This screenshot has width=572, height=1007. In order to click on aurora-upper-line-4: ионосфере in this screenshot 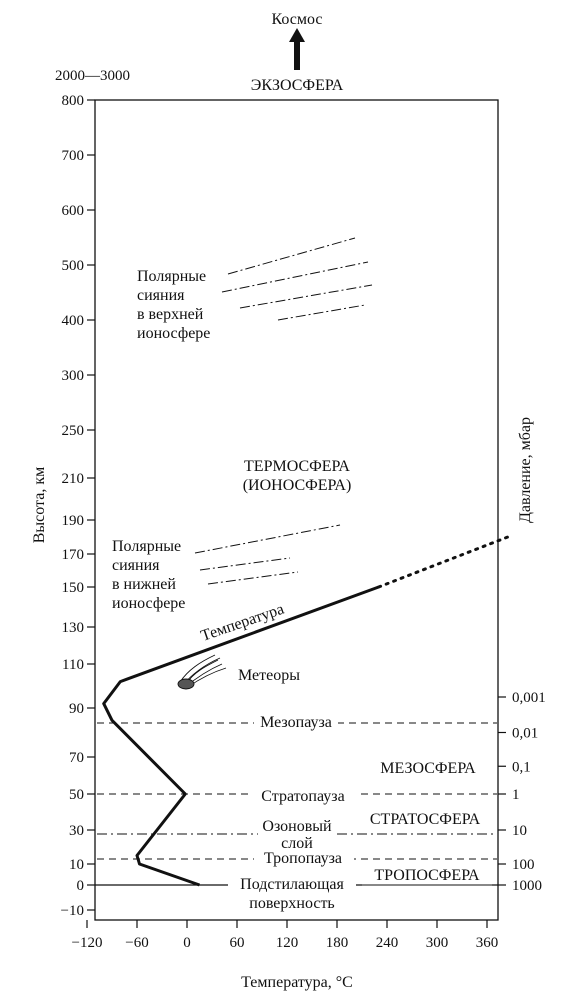, I will do `click(173, 333)`.